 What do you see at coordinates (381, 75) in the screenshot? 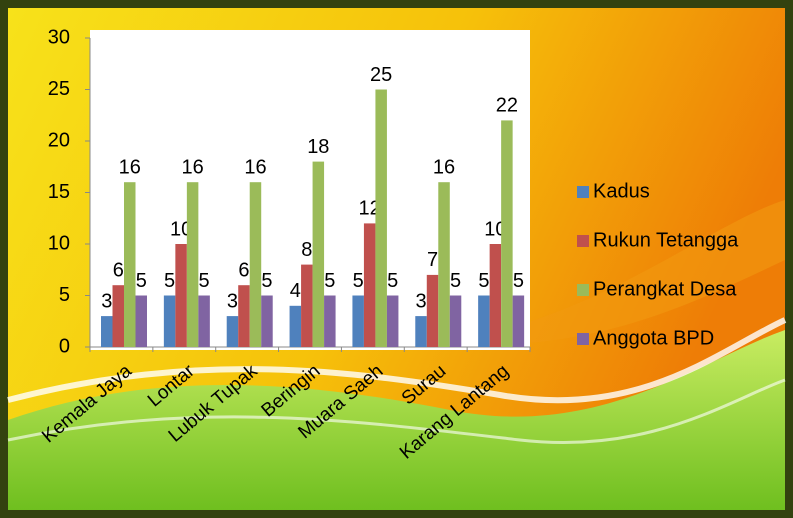
I see `data-label: 25` at bounding box center [381, 75].